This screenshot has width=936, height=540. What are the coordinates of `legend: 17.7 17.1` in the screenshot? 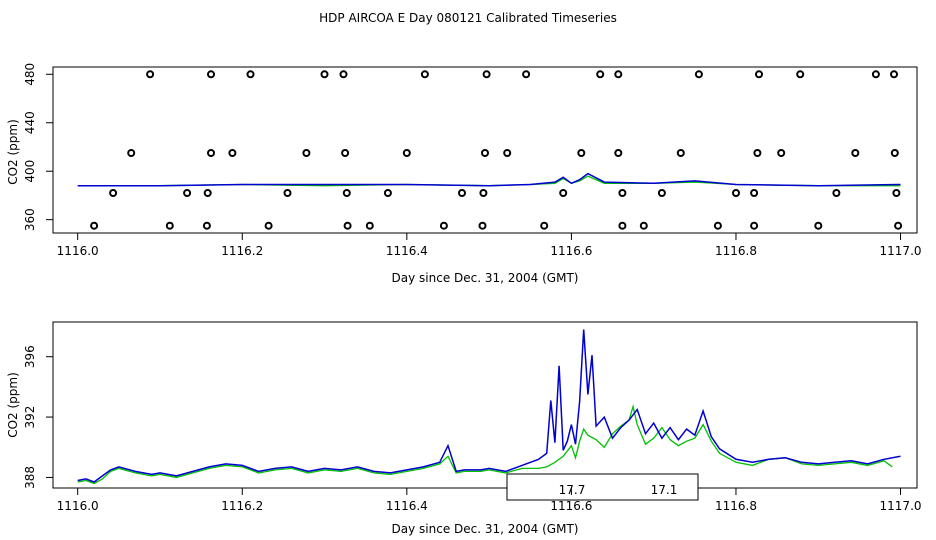 It's located at (602, 487).